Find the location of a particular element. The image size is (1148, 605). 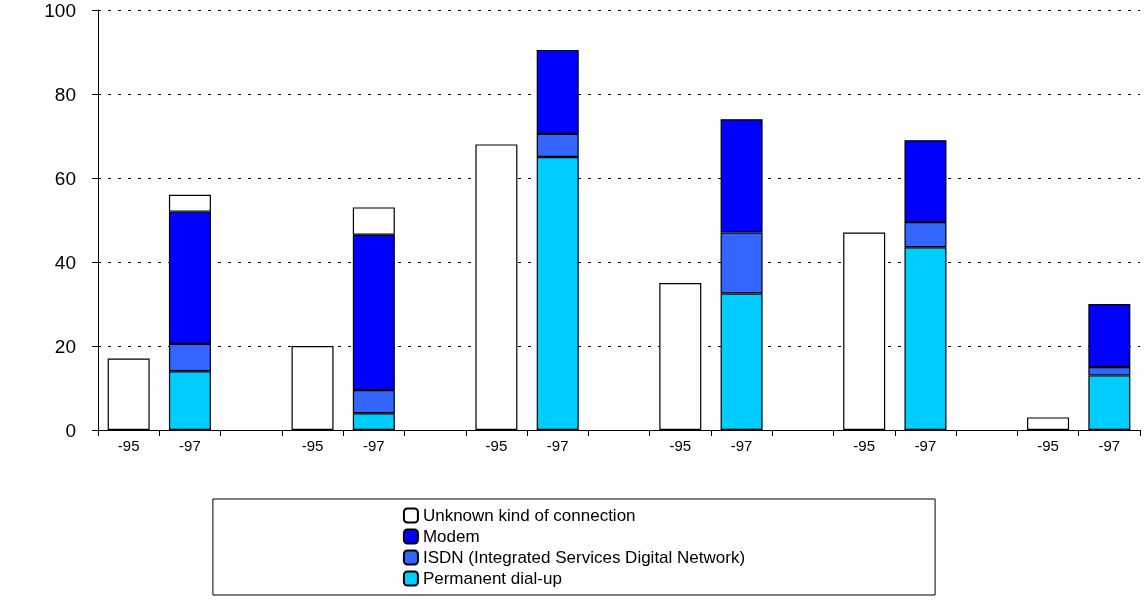

legend-label: Modem is located at coordinates (451, 536).